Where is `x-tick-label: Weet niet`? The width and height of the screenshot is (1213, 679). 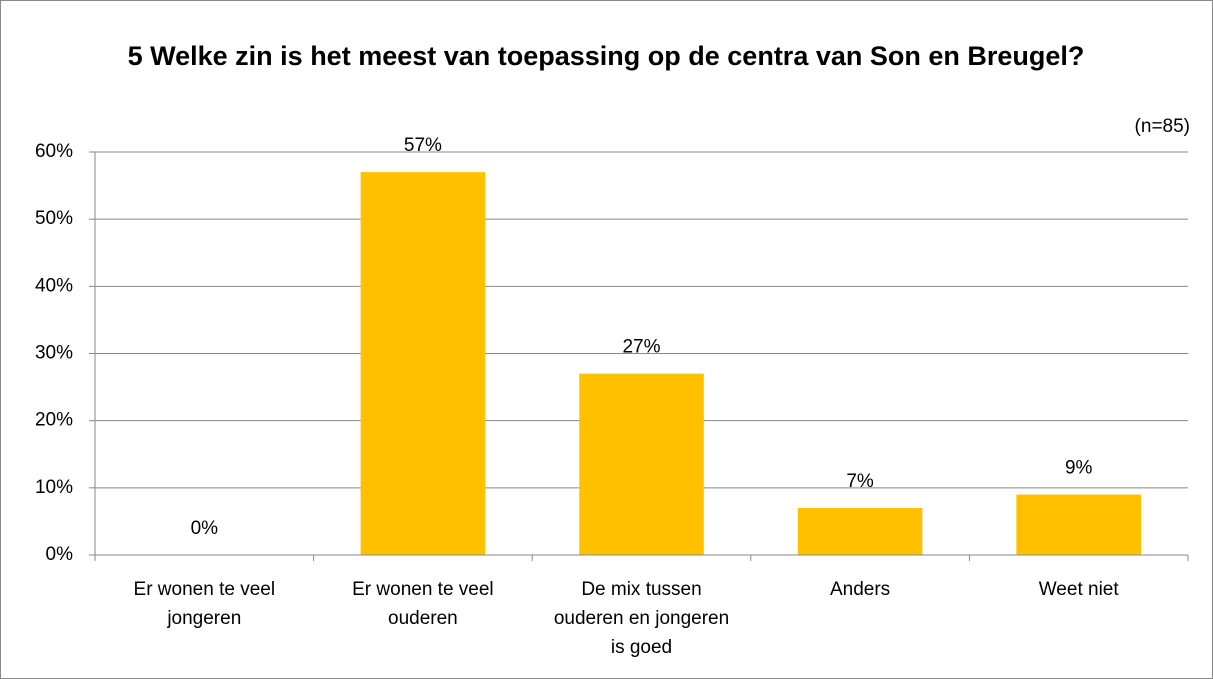
x-tick-label: Weet niet is located at coordinates (1078, 589).